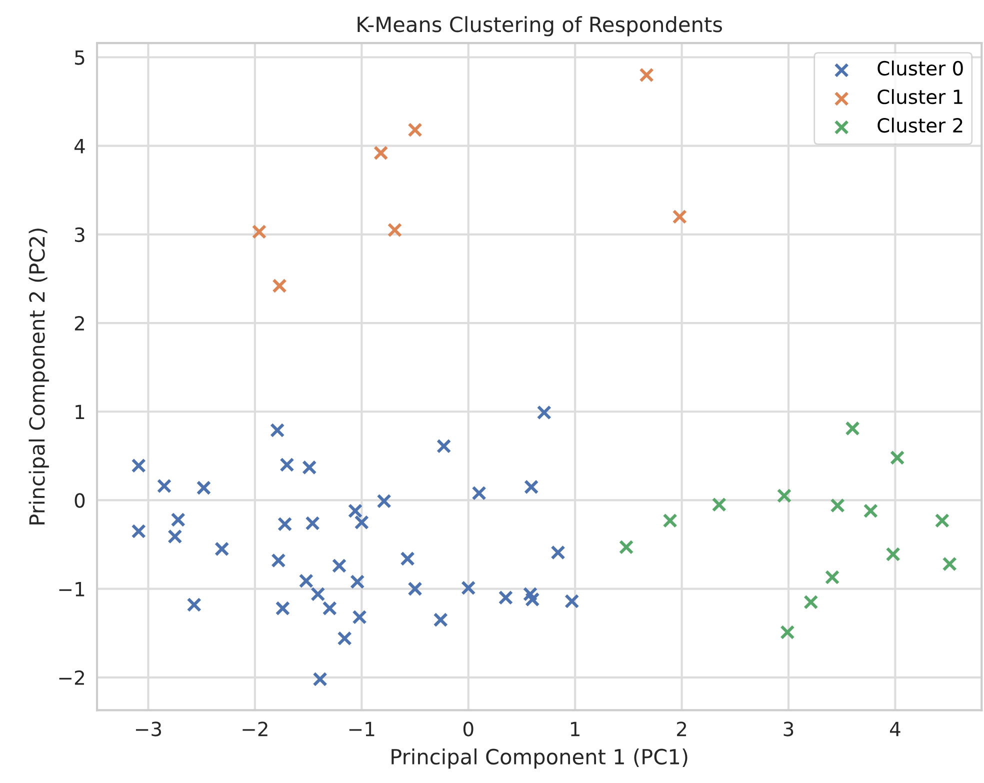 This screenshot has height=783, width=984. Describe the element at coordinates (468, 729) in the screenshot. I see `x-tick-label: 0` at that location.